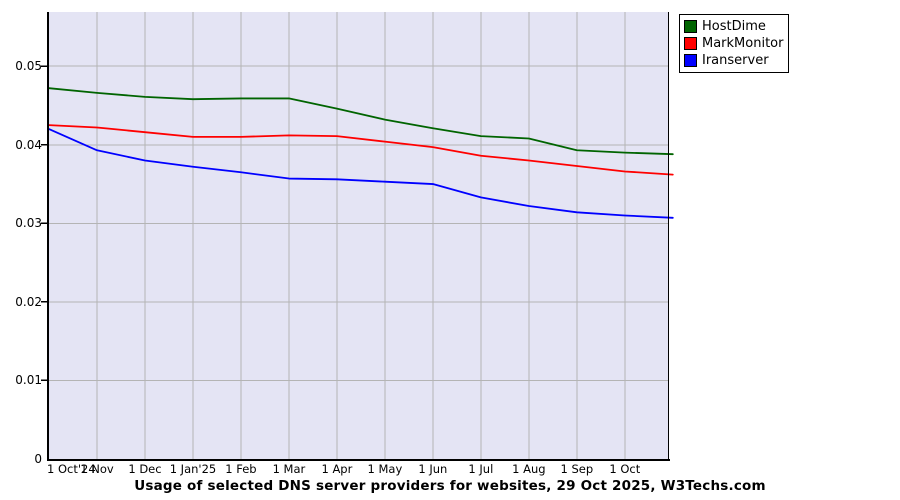 Image resolution: width=900 pixels, height=500 pixels. Describe the element at coordinates (241, 469) in the screenshot. I see `x-axis-tick-label: 1 Feb` at that location.